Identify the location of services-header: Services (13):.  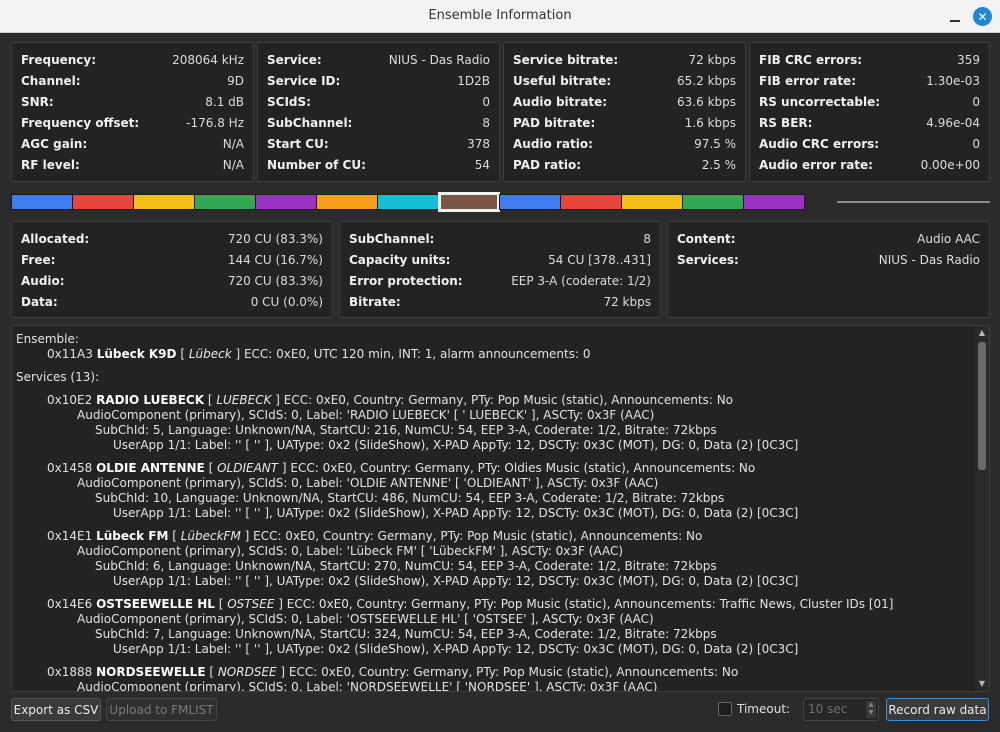
(58, 377).